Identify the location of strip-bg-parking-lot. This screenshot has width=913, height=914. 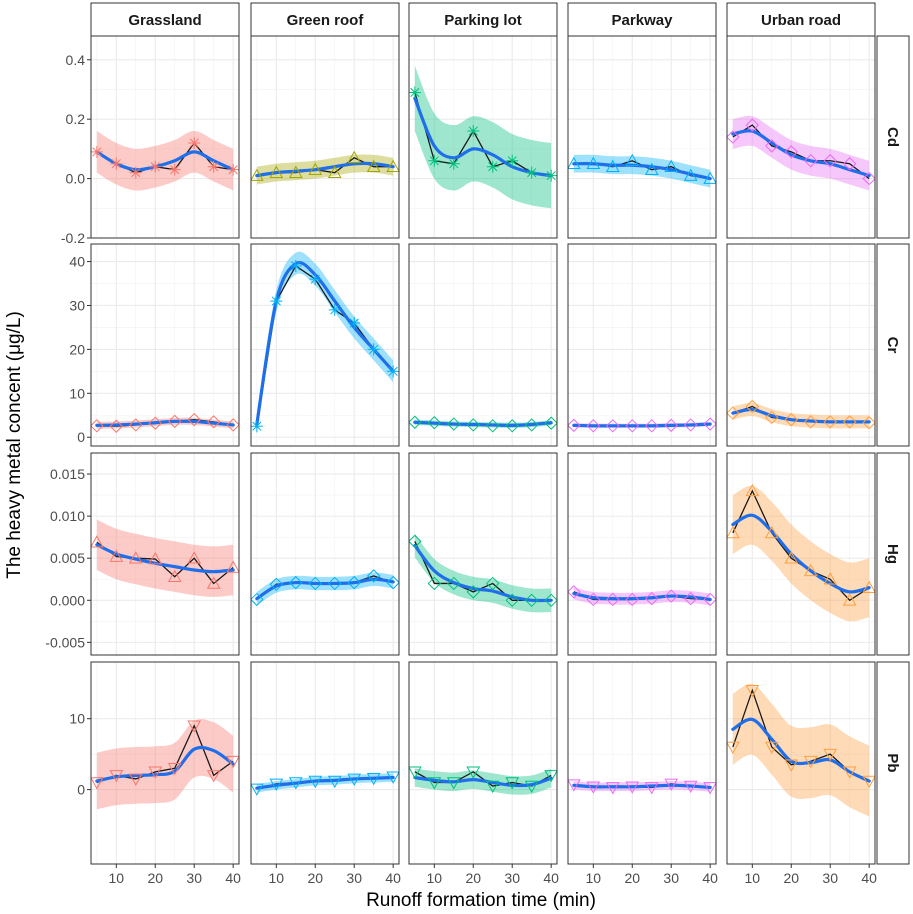
(483, 19).